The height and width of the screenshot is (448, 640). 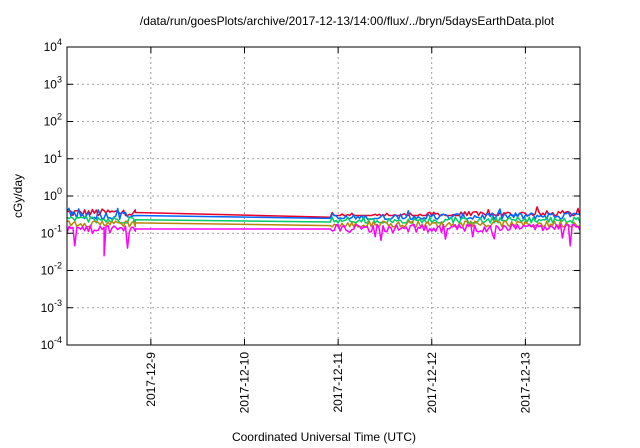 What do you see at coordinates (53, 45) in the screenshot?
I see `y-tick-label: 10⁴` at bounding box center [53, 45].